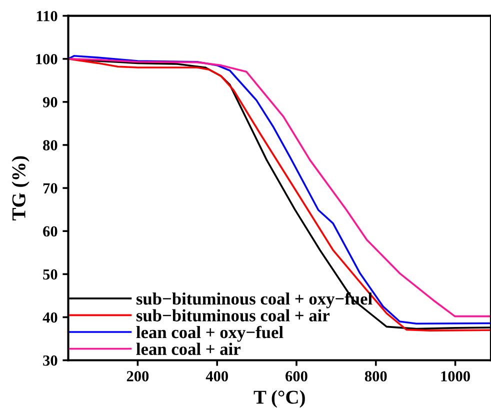 This screenshot has width=491, height=416. Describe the element at coordinates (50, 317) in the screenshot. I see `y-tick-label: 40` at that location.